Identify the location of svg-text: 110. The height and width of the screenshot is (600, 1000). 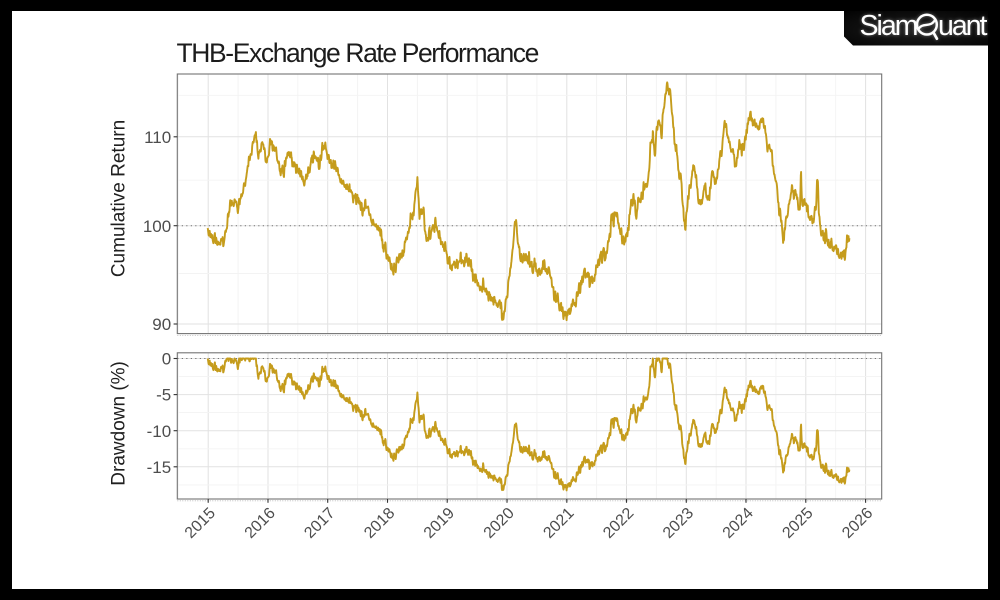
(157, 137).